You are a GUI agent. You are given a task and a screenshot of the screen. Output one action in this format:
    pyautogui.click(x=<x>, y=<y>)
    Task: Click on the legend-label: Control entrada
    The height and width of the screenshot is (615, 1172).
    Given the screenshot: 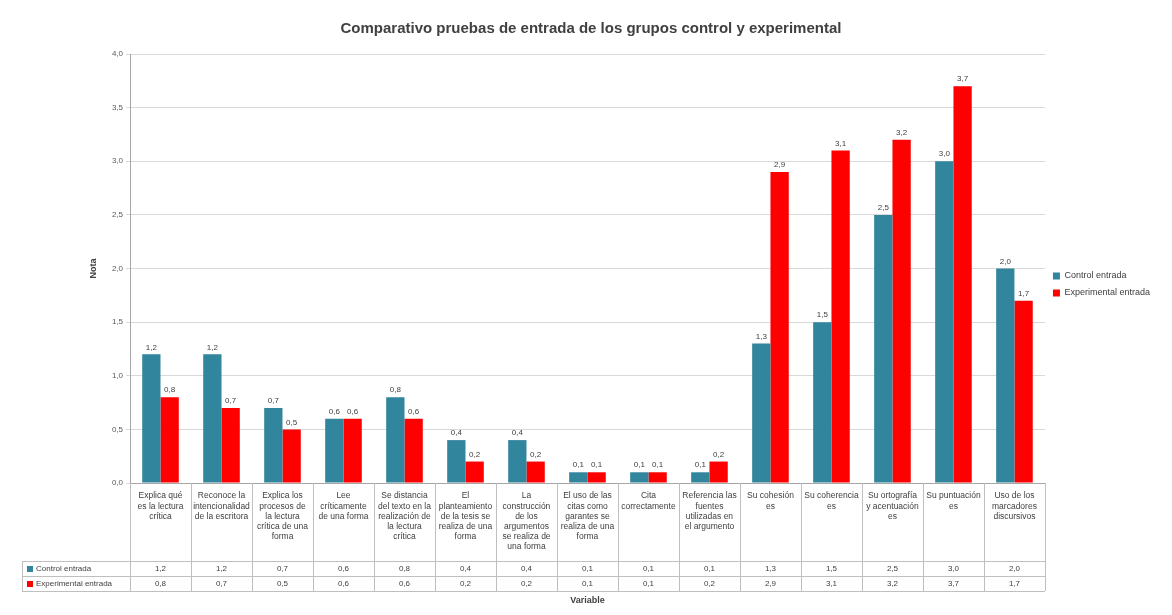 What is the action you would take?
    pyautogui.click(x=1095, y=275)
    